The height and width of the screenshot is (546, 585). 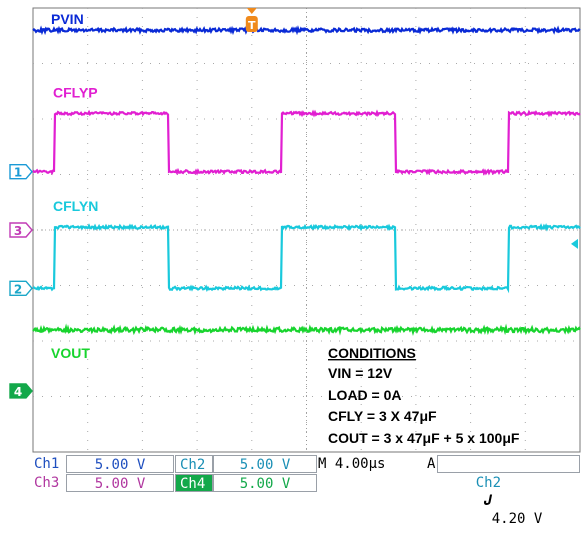 I want to click on ch1-label: Ch1, so click(x=47, y=464).